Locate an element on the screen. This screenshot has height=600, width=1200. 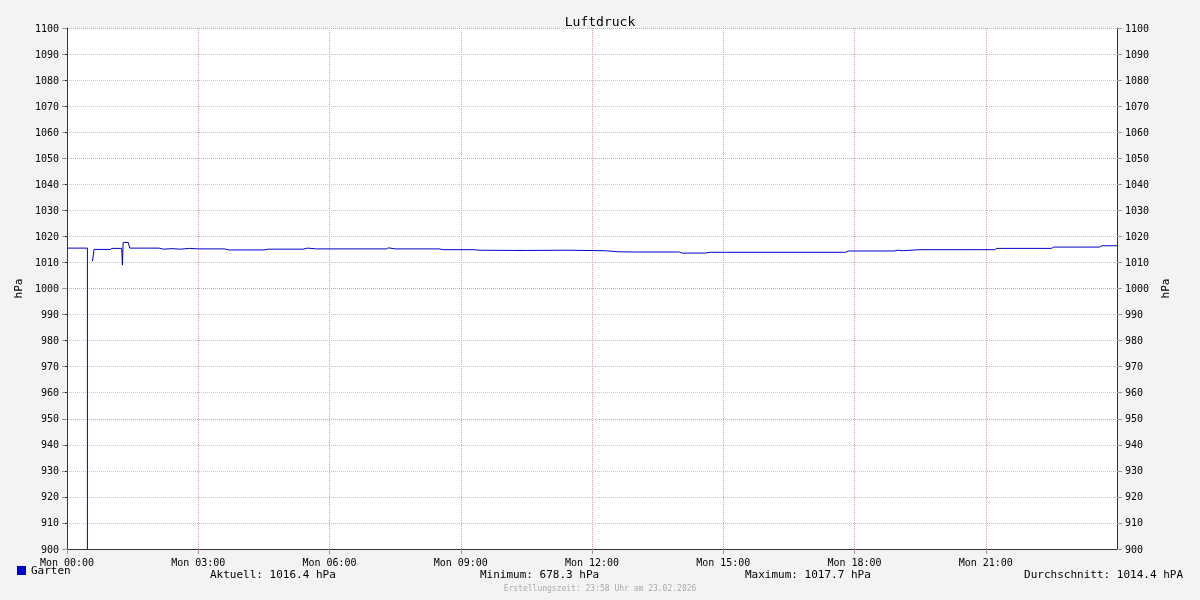
y2-tick-label: 1010 is located at coordinates (1137, 262).